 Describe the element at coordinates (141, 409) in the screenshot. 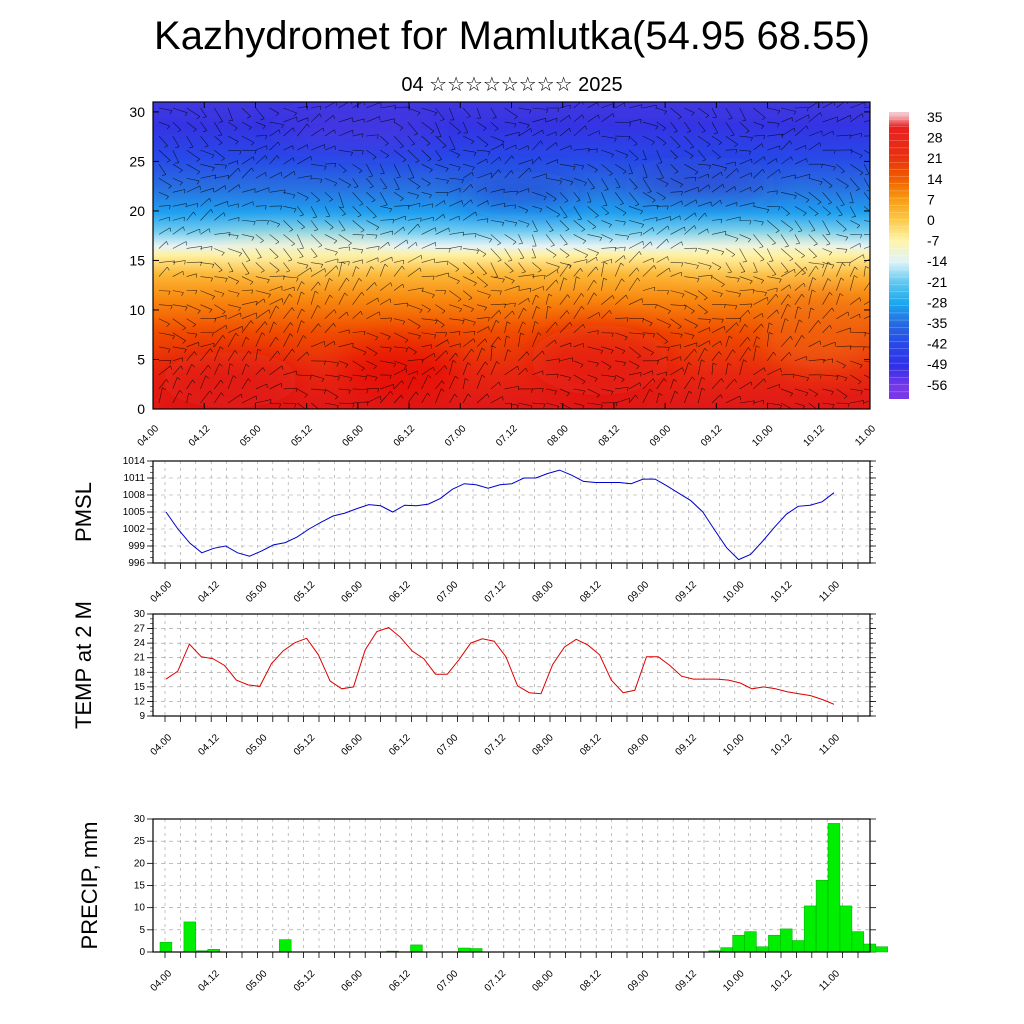

I see `heatmap-y-tick-label: 0` at that location.